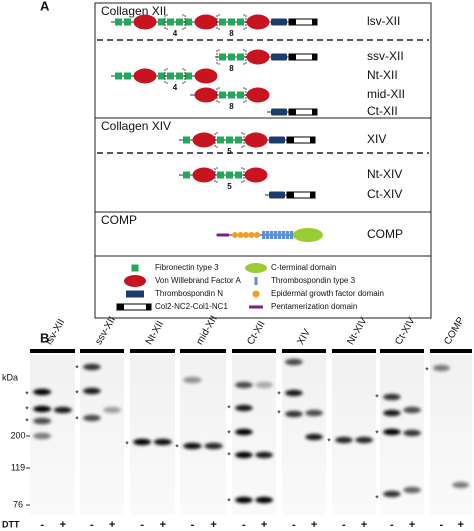 The height and width of the screenshot is (531, 474). What do you see at coordinates (382, 75) in the screenshot?
I see `construct-label: Nt-XII` at bounding box center [382, 75].